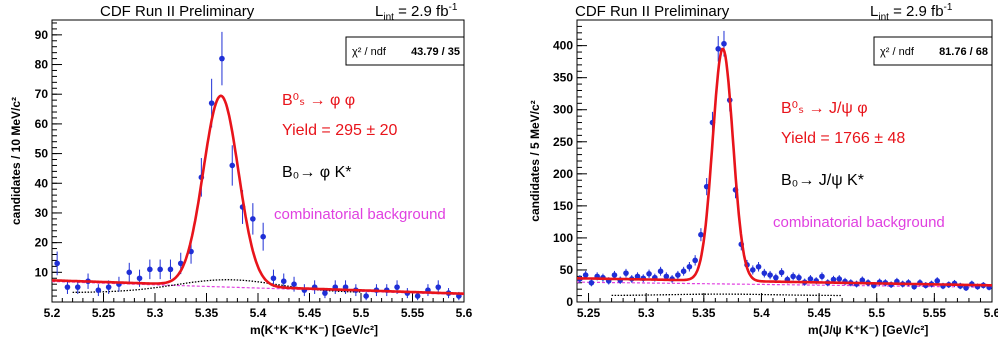 This screenshot has width=998, height=339. What do you see at coordinates (216, 286) in the screenshot?
I see `b0-reflection-curve` at bounding box center [216, 286].